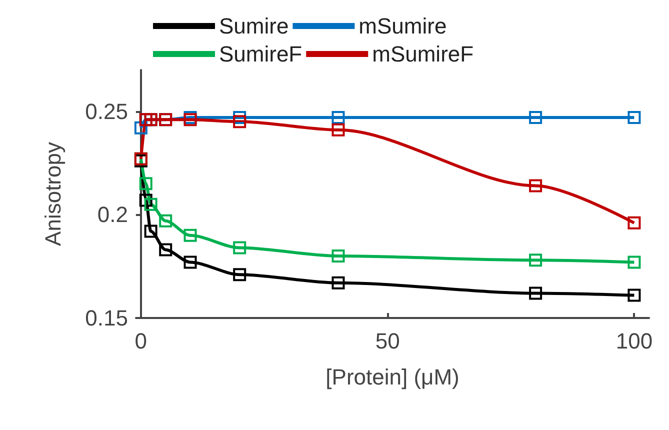 This screenshot has height=430, width=669. Describe the element at coordinates (106, 318) in the screenshot. I see `y-tick-label: 0.15` at that location.